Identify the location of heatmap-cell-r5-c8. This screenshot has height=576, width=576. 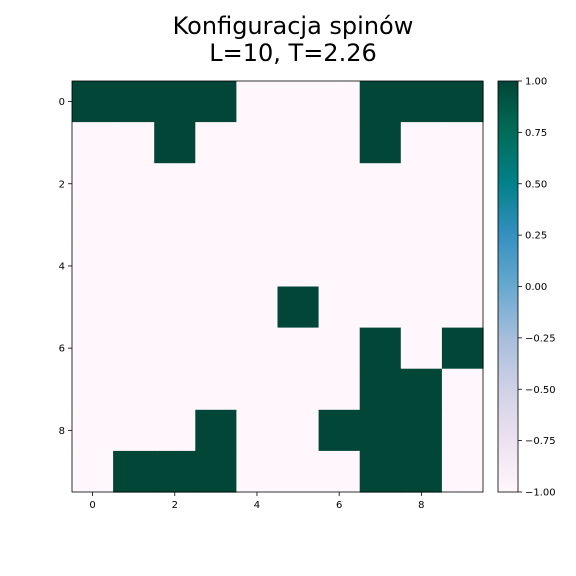
(421, 307).